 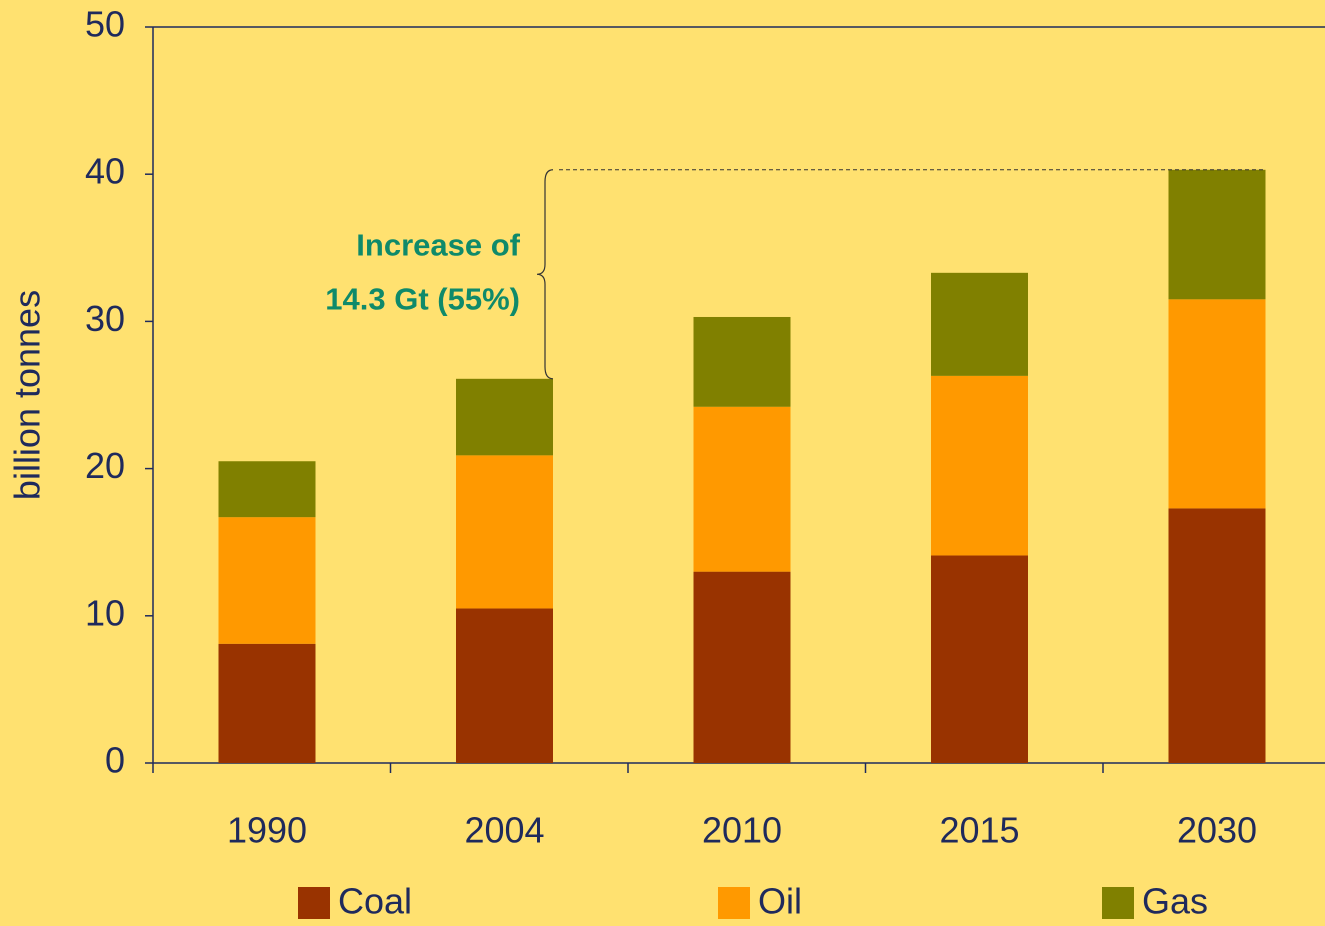 I want to click on x-tick-label: 2015, so click(x=979, y=830).